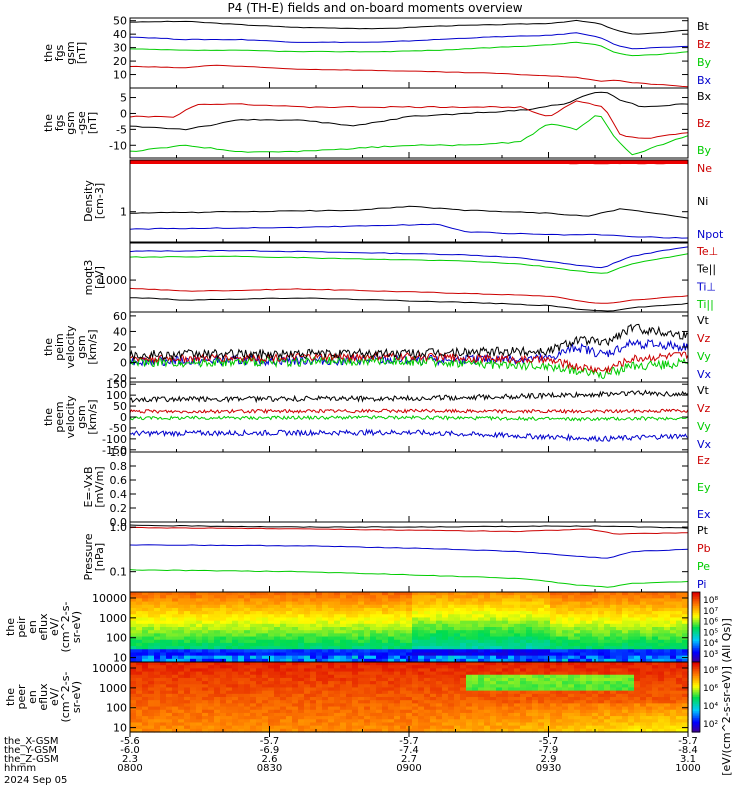  I want to click on colorbar-cell, so click(696, 661).